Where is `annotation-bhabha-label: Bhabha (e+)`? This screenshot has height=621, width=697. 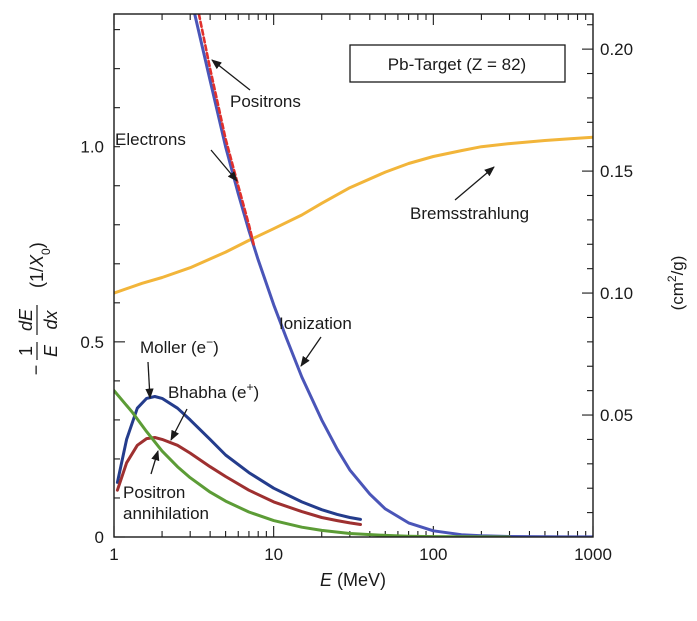
annotation-bhabha-label: Bhabha (e+) is located at coordinates (213, 391).